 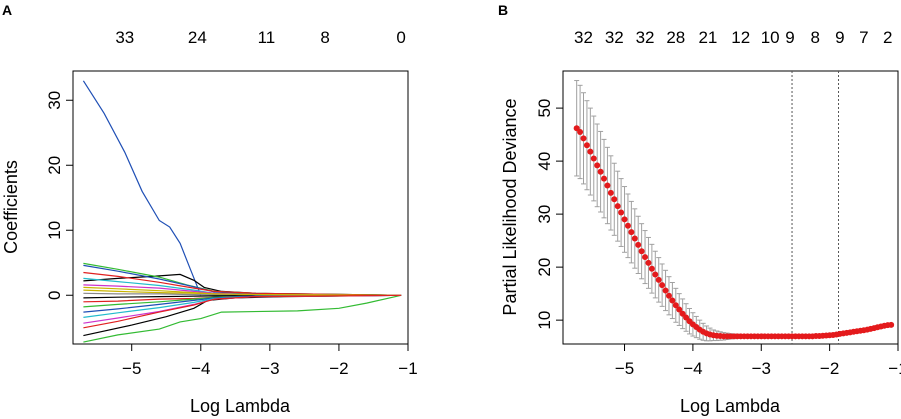 What do you see at coordinates (59, 195) in the screenshot?
I see `panel-a-y-axis: 0 10 20 30` at bounding box center [59, 195].